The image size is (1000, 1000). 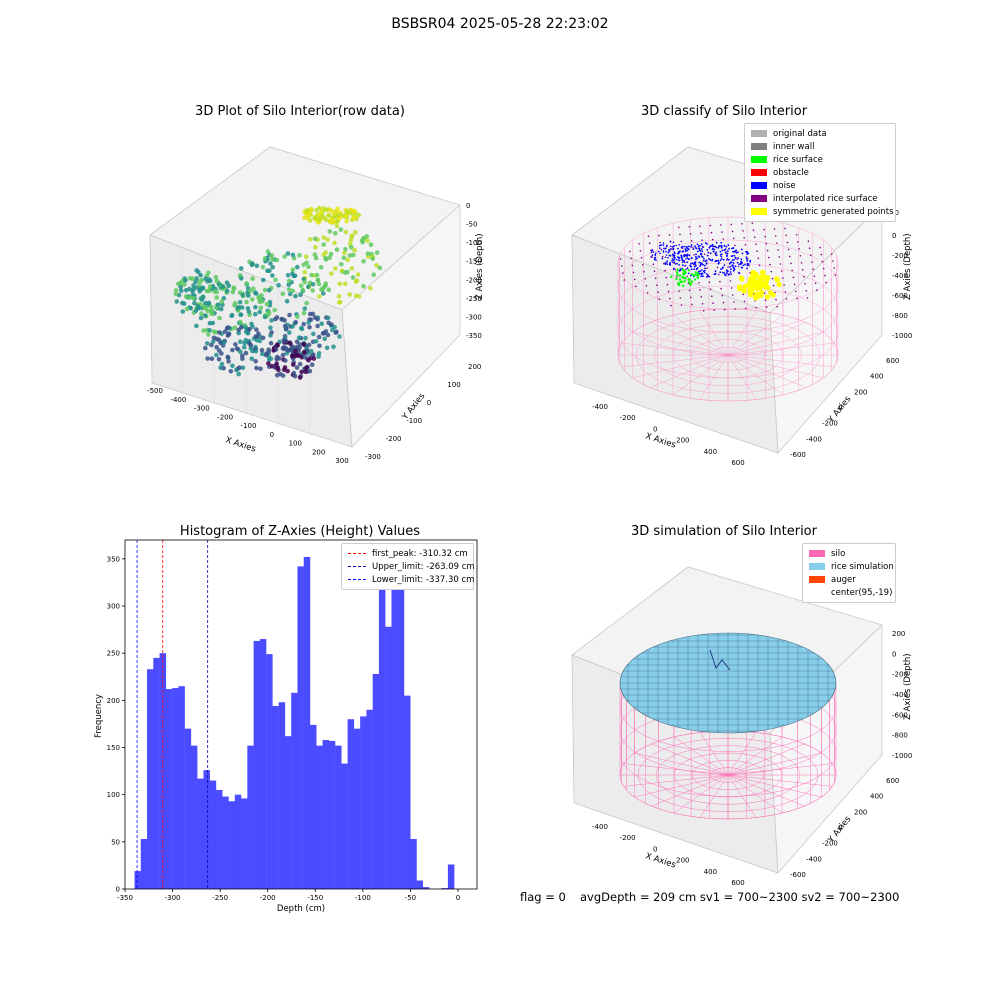 I want to click on panel4-zlabel: Z Axies (Depth), so click(x=908, y=686).